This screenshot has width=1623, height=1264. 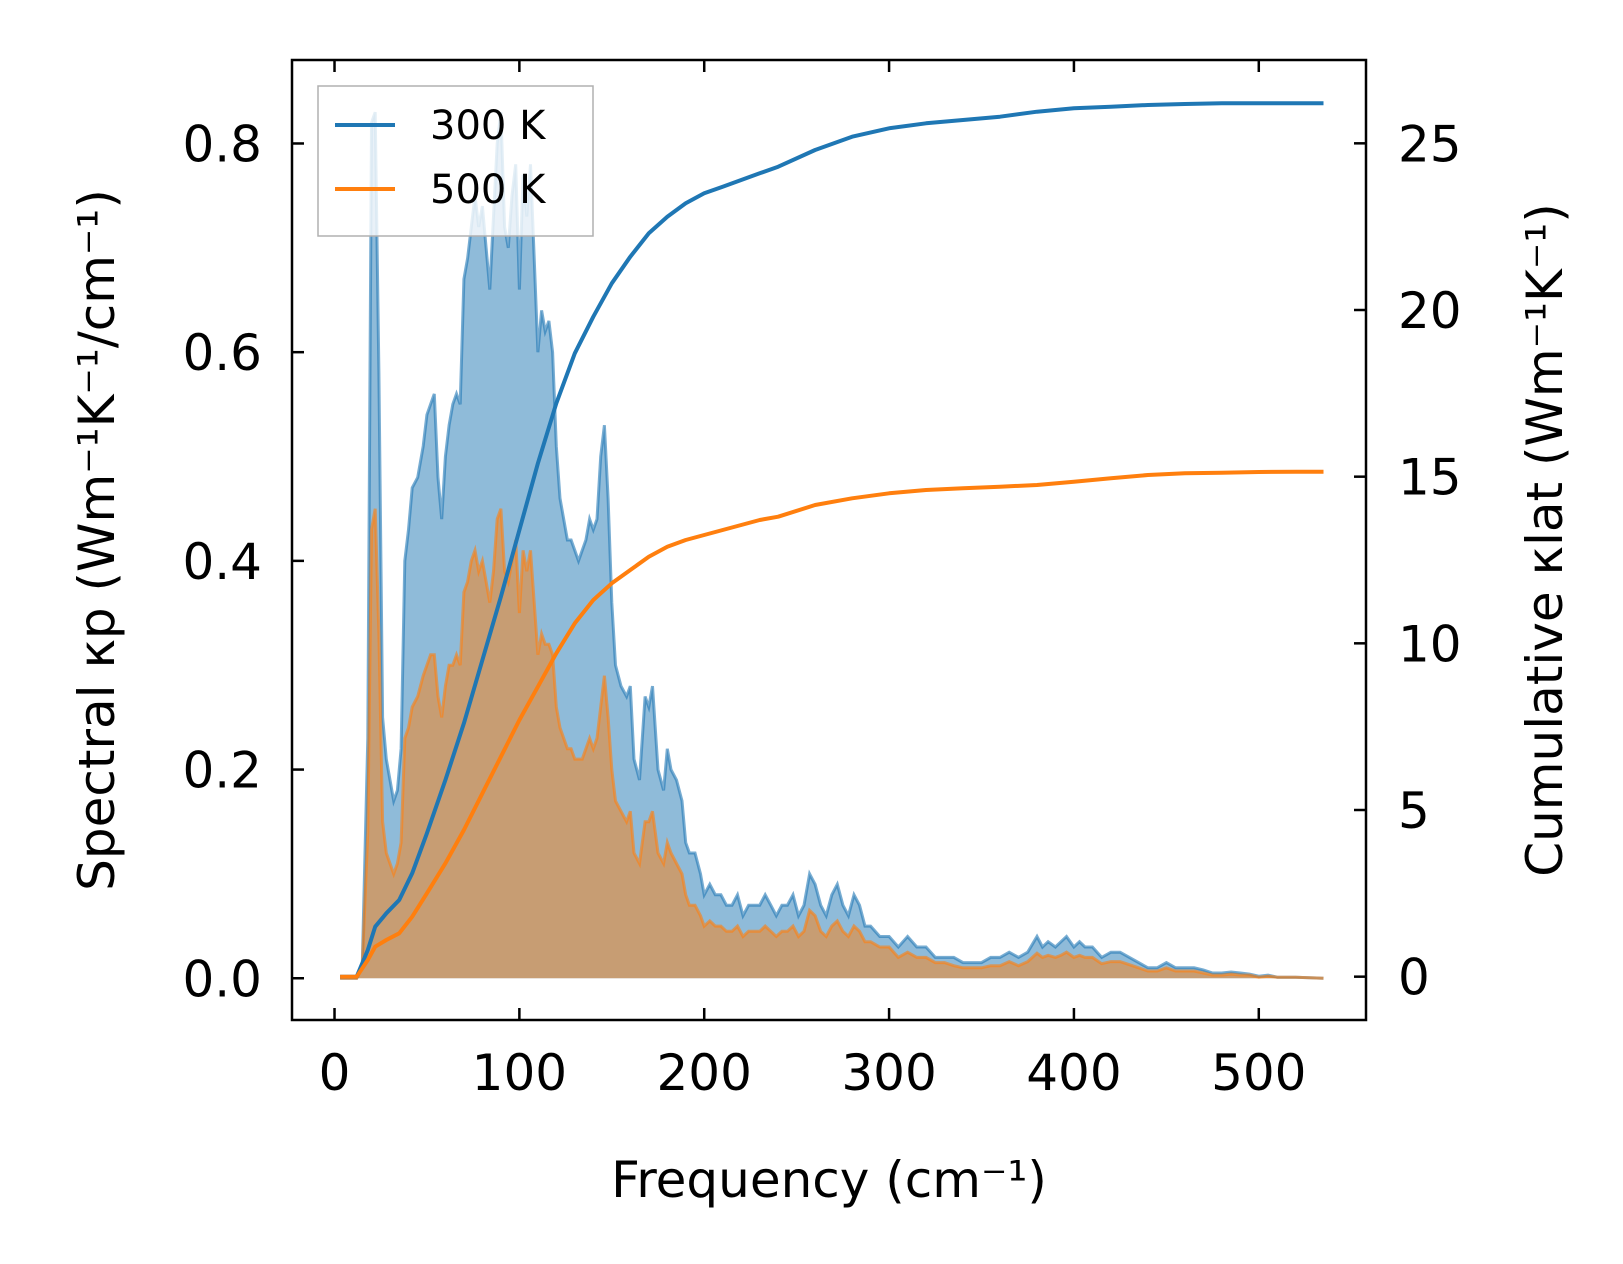 What do you see at coordinates (888, 1073) in the screenshot?
I see `x-tick-label: 300` at bounding box center [888, 1073].